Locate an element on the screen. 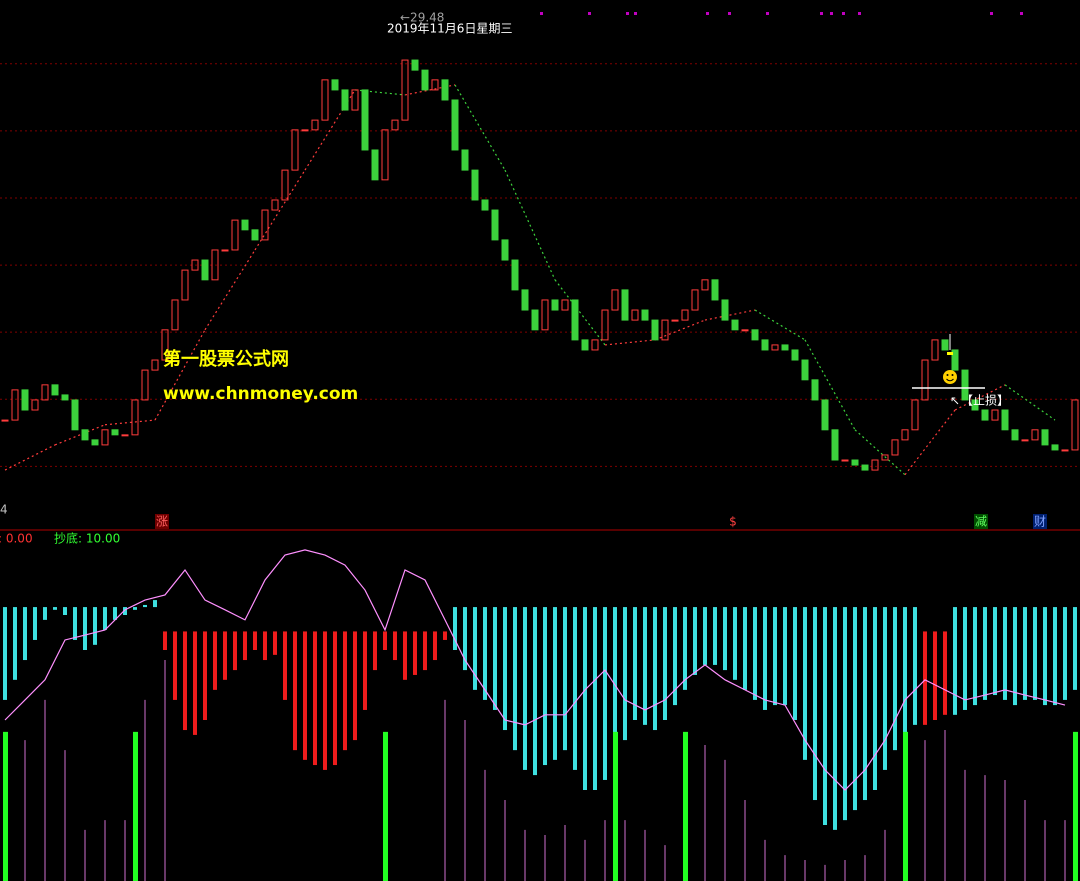 The width and height of the screenshot is (1080, 881). max-price-label: ←29.48 is located at coordinates (422, 18).